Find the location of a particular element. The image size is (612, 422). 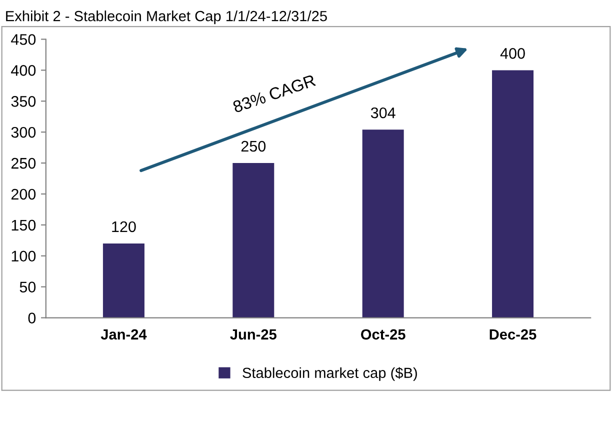

y-tick-label: 450 is located at coordinates (23, 39).